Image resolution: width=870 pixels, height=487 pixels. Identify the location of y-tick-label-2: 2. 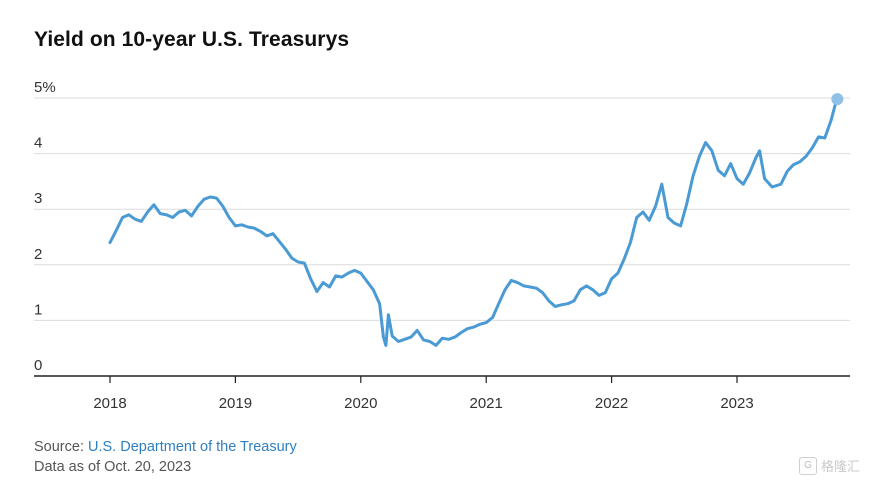
(38, 254).